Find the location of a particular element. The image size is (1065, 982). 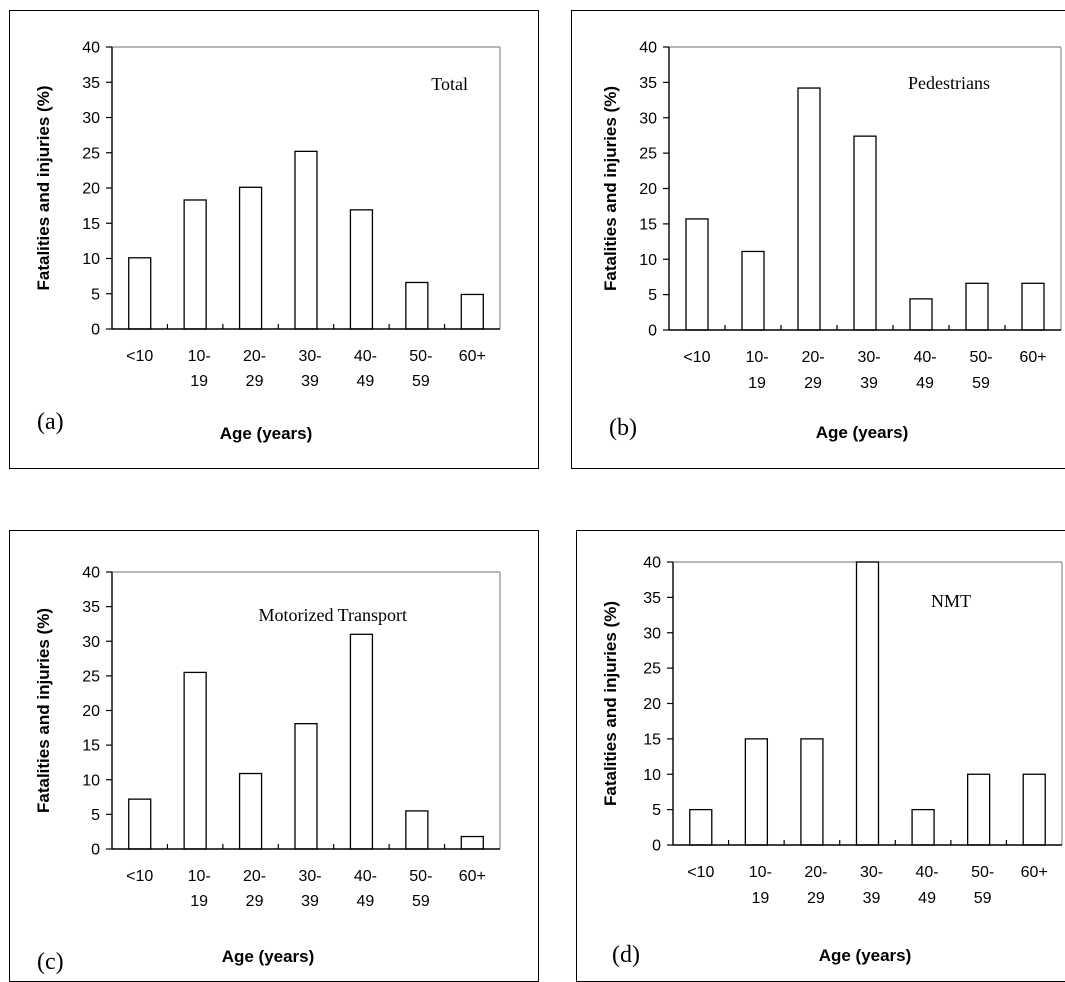

y-tick-label-c-25: 25 is located at coordinates (91, 676).